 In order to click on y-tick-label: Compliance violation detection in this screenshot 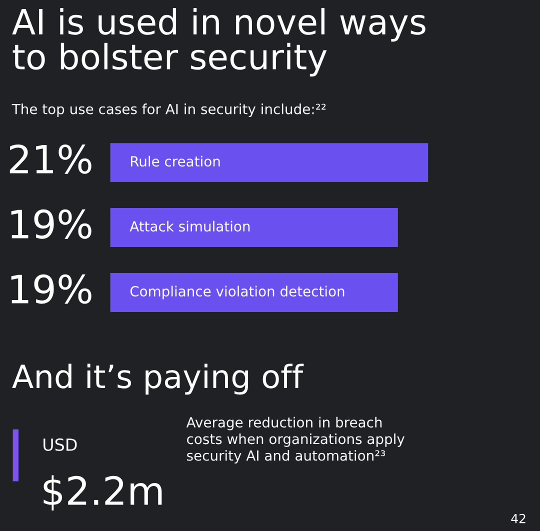, I will do `click(237, 293)`.